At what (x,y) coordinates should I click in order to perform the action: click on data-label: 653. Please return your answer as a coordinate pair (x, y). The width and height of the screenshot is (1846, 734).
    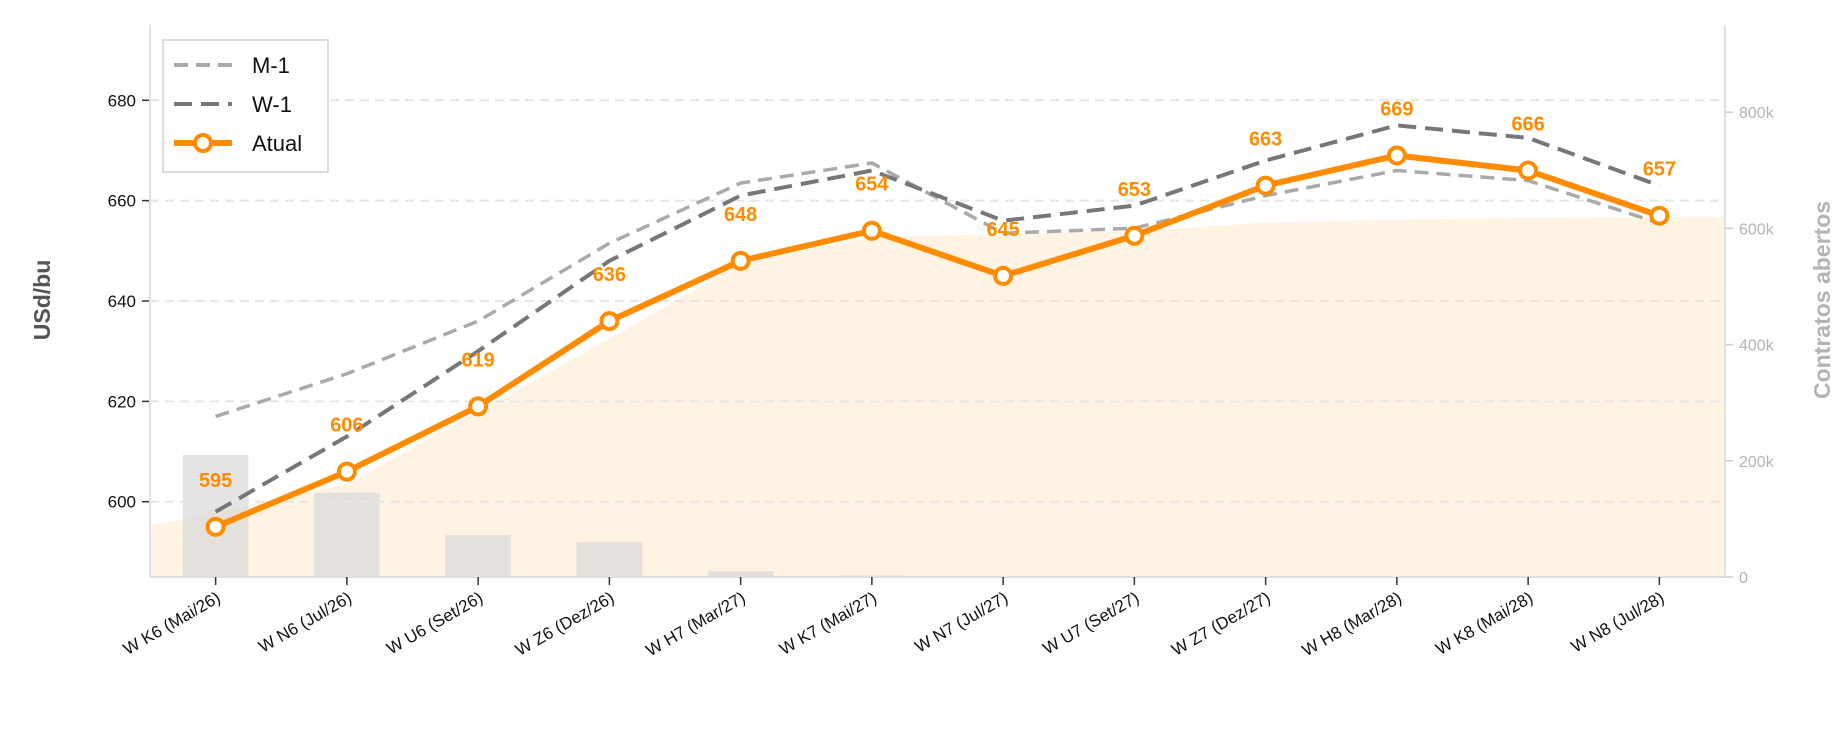
    Looking at the image, I should click on (1134, 190).